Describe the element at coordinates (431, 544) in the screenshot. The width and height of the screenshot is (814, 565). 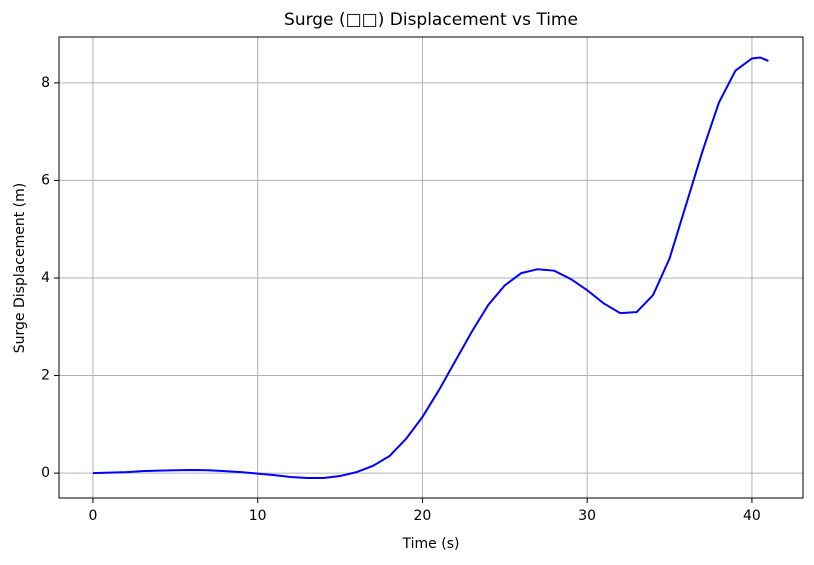
I see `x-axis-label: Time (s)` at that location.